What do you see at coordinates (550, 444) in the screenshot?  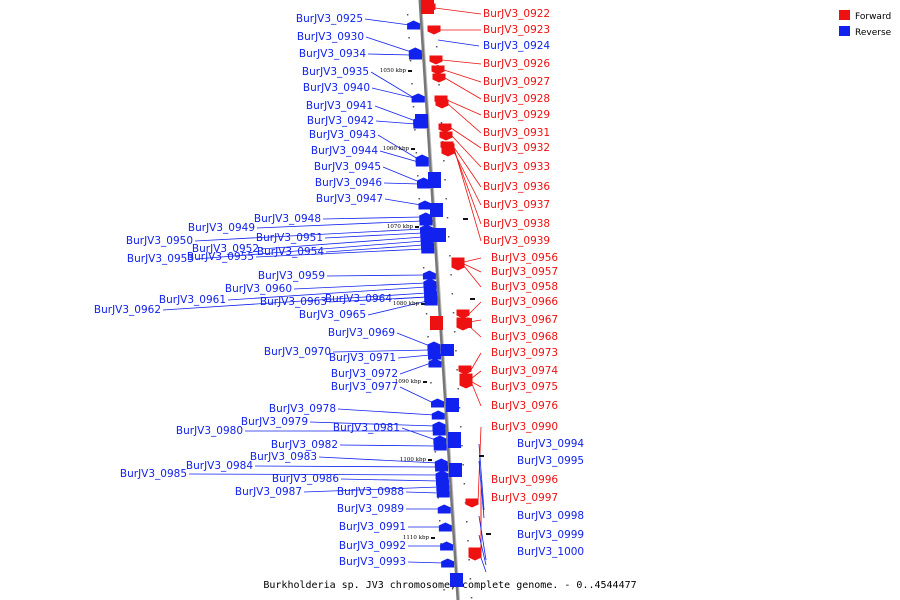 I see `gene-label-reverse: BurJV3_0994` at bounding box center [550, 444].